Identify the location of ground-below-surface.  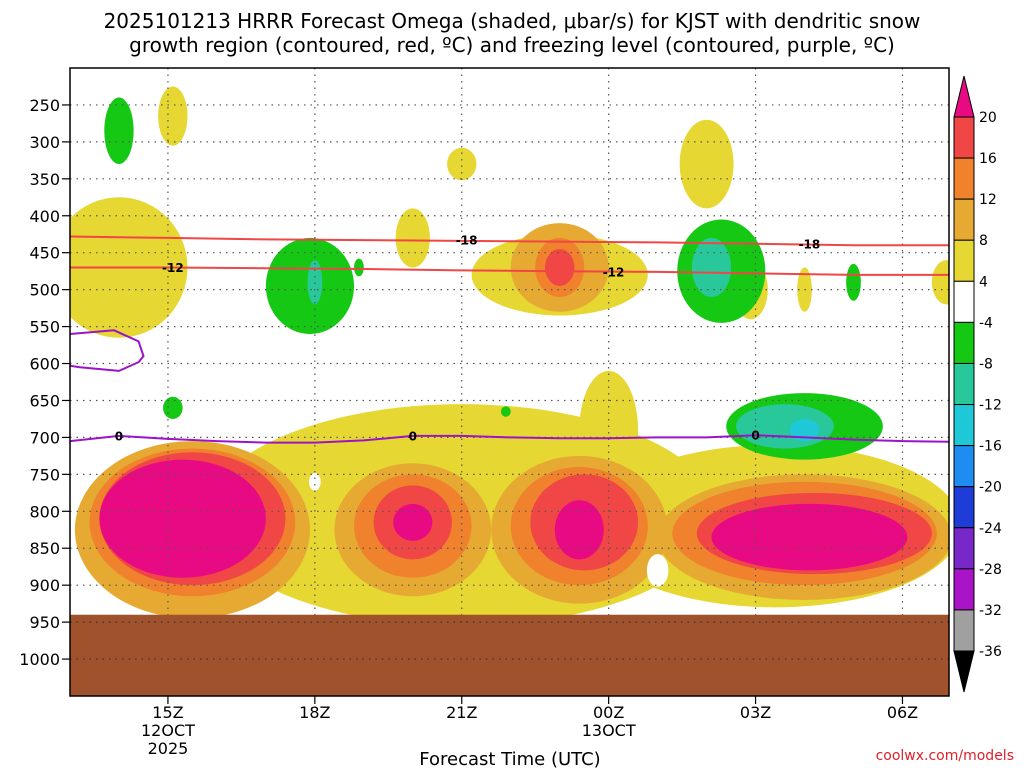
(509, 655).